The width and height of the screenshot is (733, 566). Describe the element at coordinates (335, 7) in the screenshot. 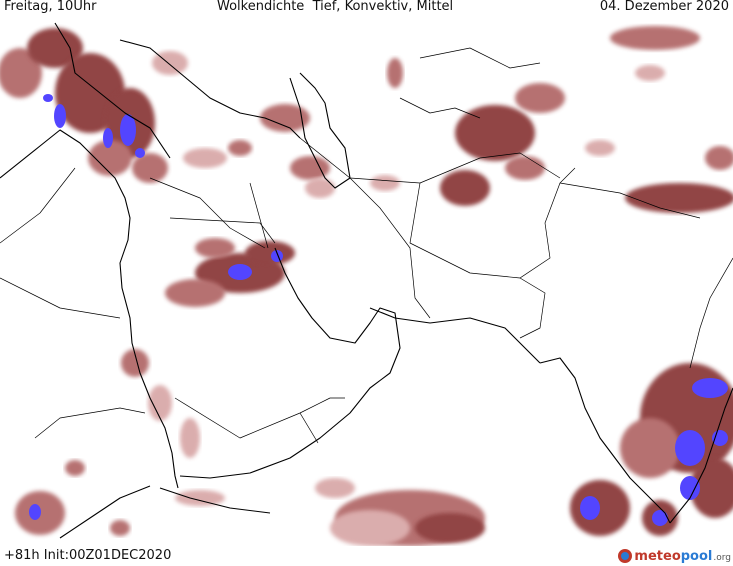

I see `map-title: Wolkendichte Tief, Konvektiv, Mittel` at that location.